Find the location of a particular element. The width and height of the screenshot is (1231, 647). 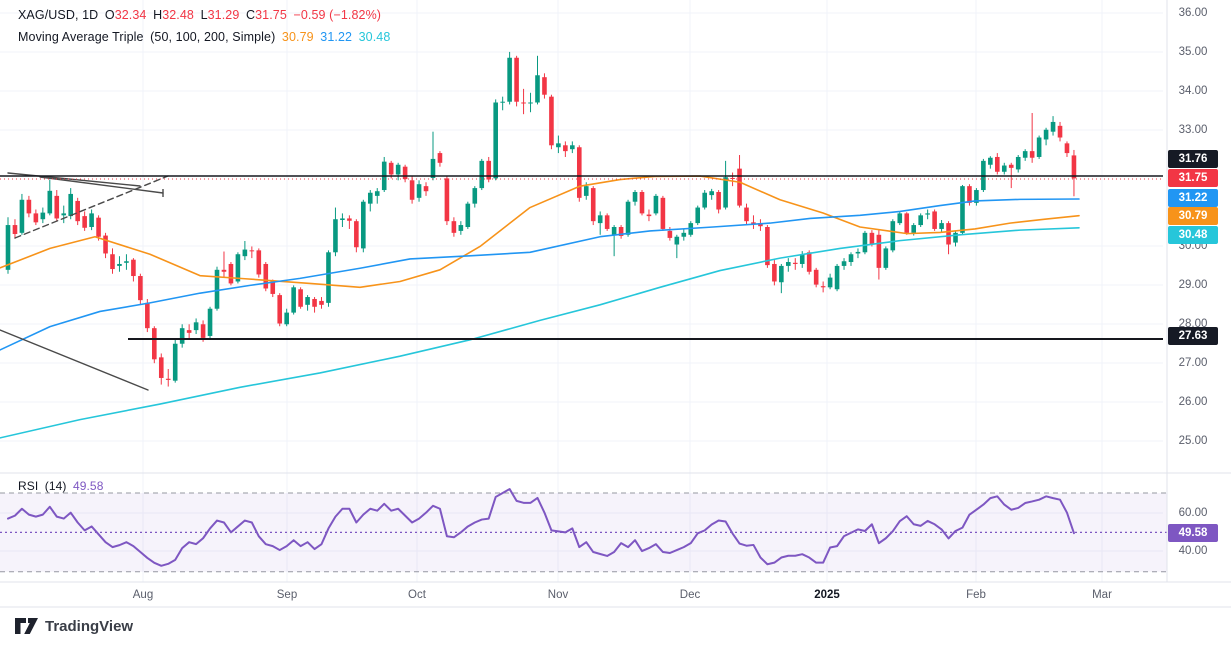

rsi-indicator-legend-row: RSI (14) 49.58 is located at coordinates (62, 486).